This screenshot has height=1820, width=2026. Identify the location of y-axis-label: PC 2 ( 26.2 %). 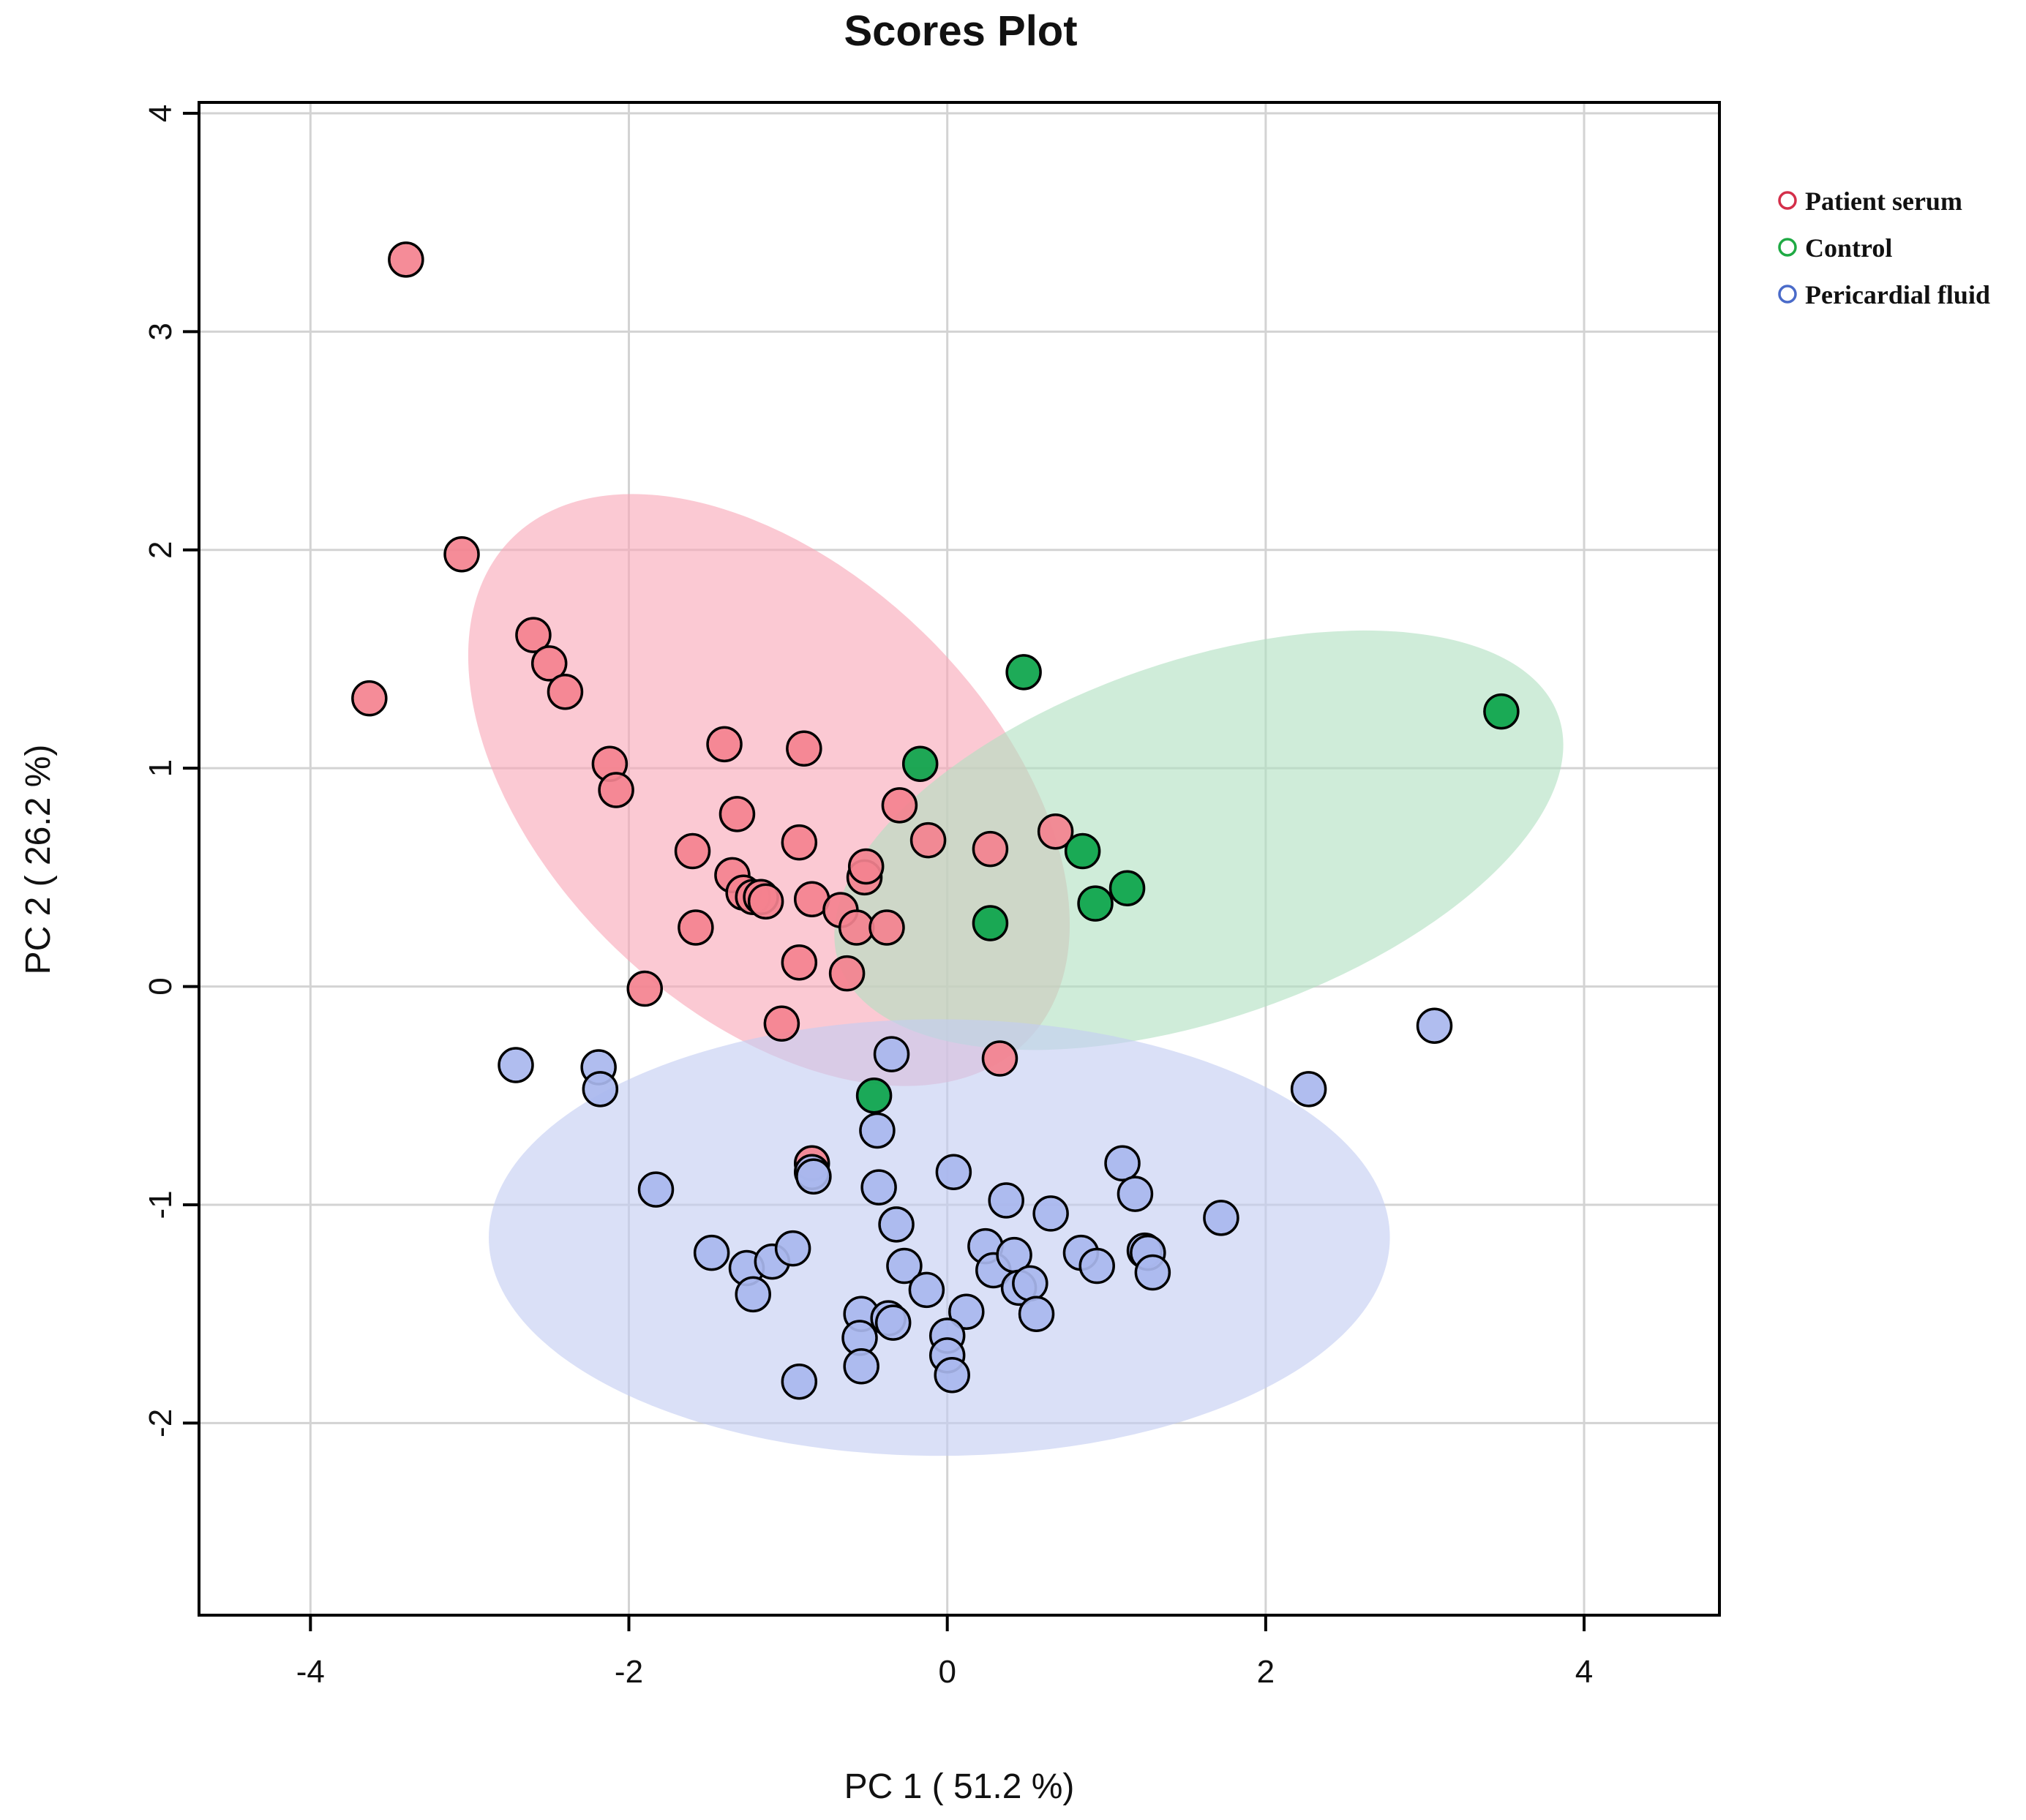
(38, 860).